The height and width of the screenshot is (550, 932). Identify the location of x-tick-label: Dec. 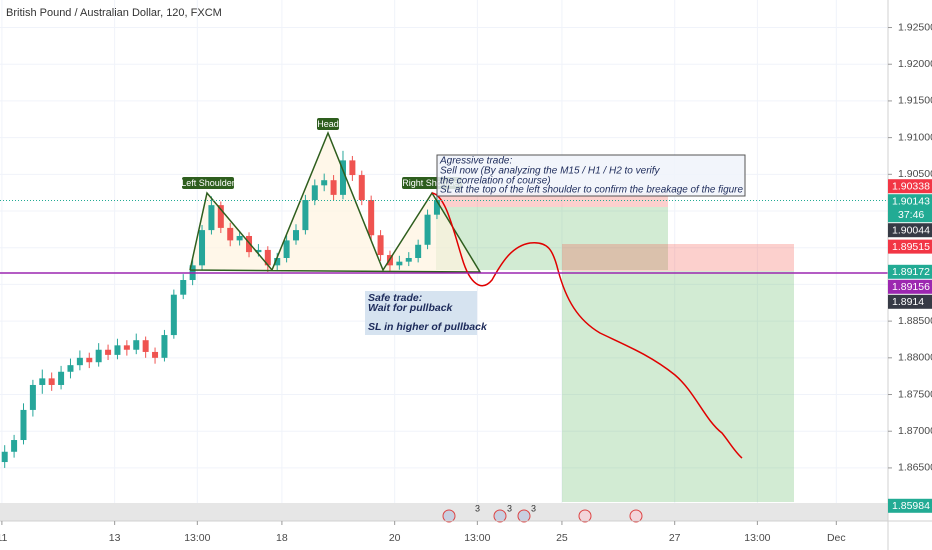
(836, 538).